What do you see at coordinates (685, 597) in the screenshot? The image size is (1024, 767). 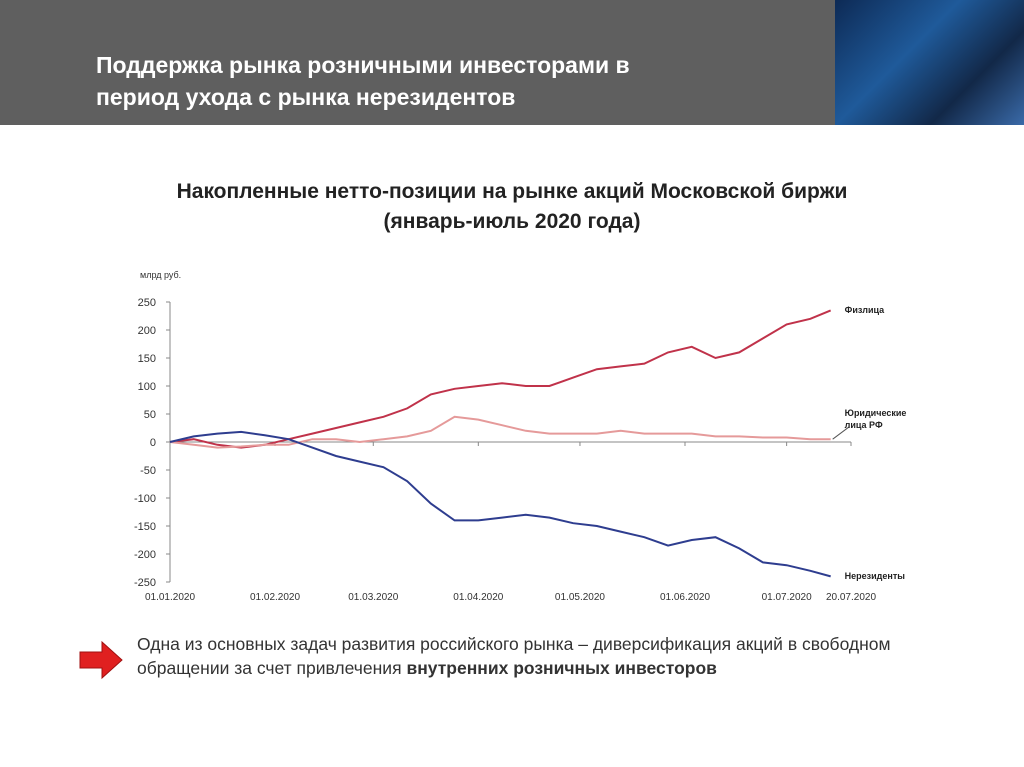 I see `x-tick-label: 01.06.2020` at bounding box center [685, 597].